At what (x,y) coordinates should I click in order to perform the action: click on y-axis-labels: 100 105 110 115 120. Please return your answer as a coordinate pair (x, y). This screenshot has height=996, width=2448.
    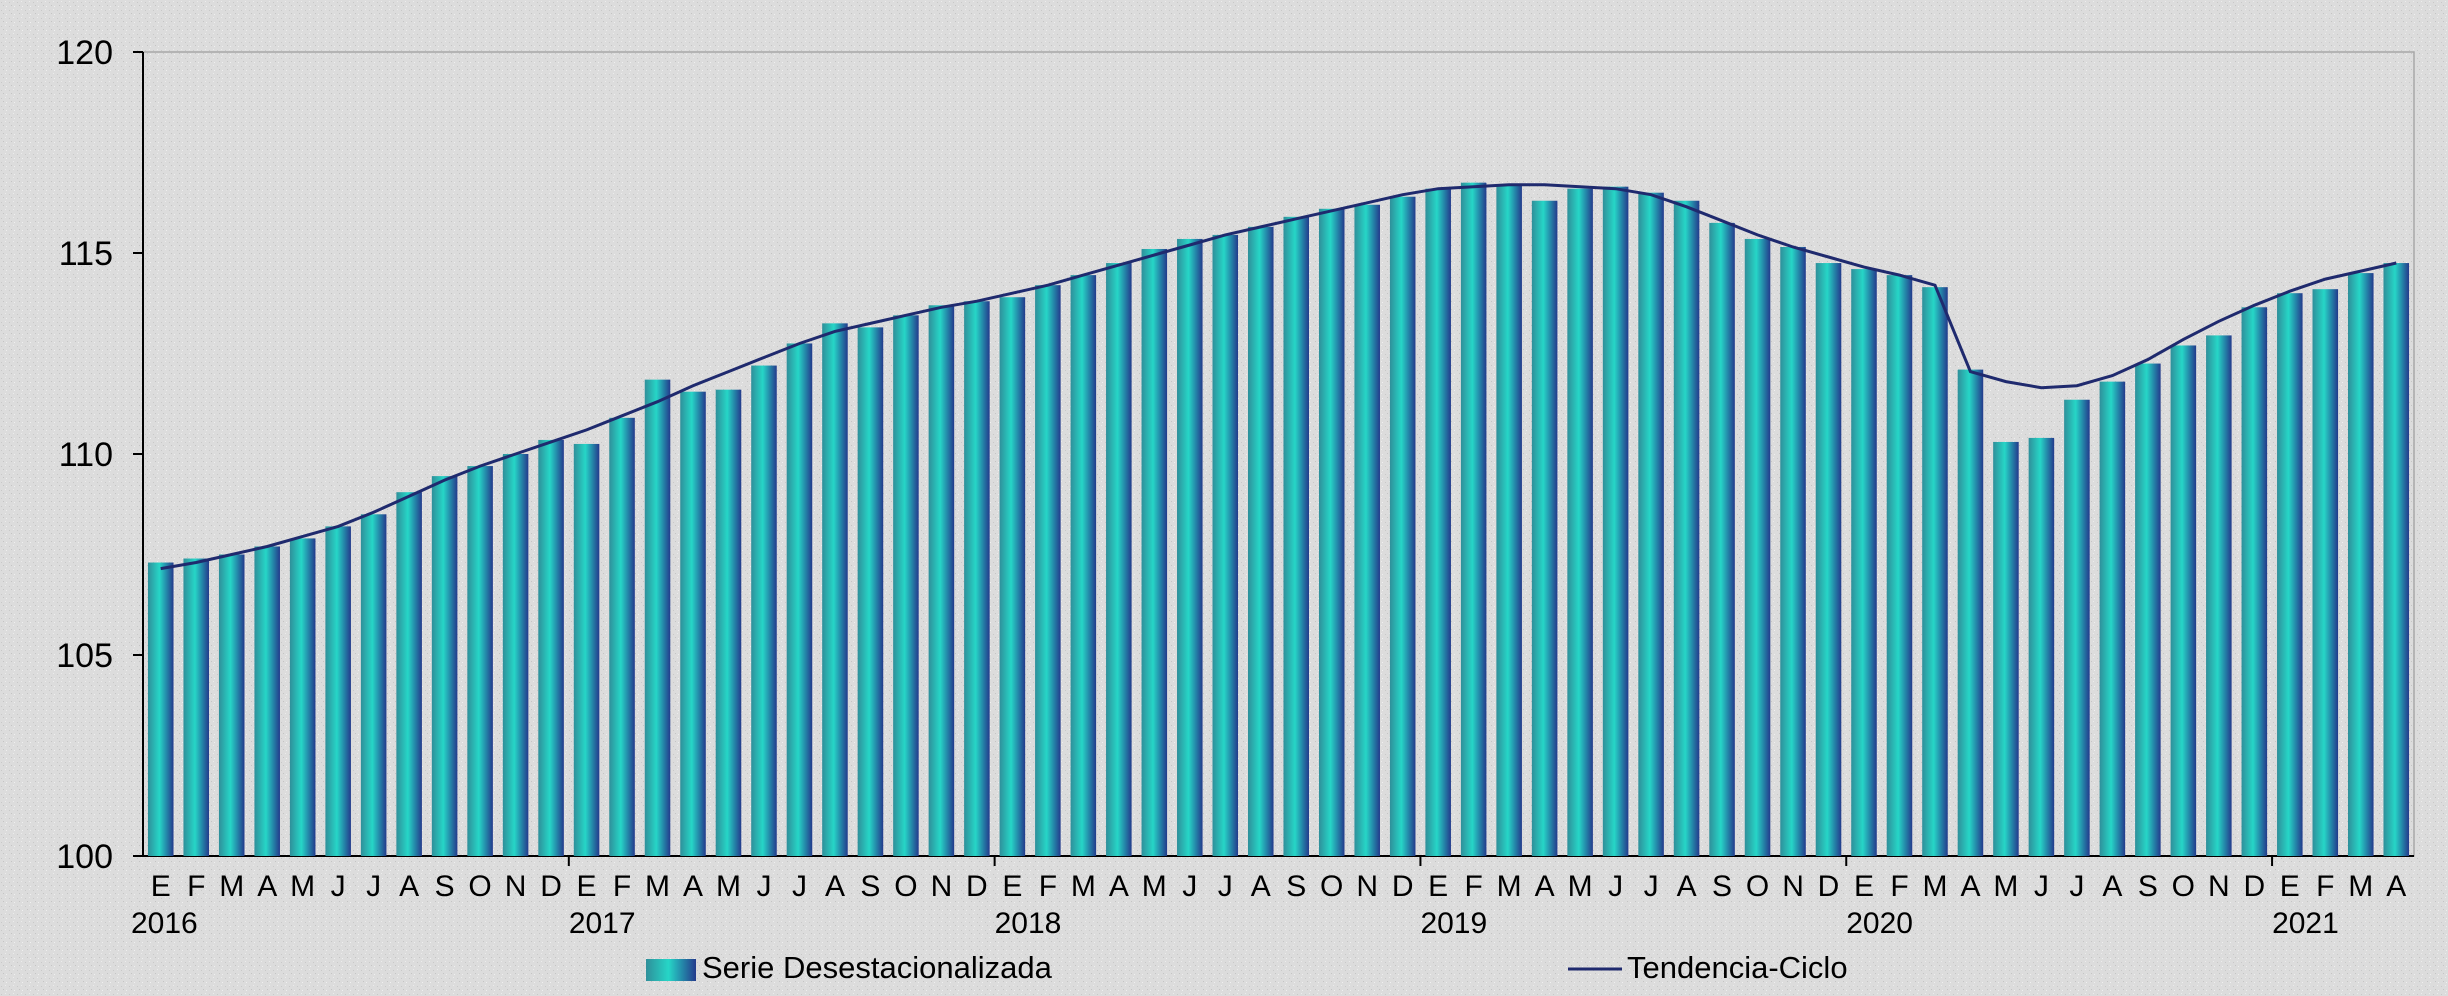
    Looking at the image, I should click on (84, 455).